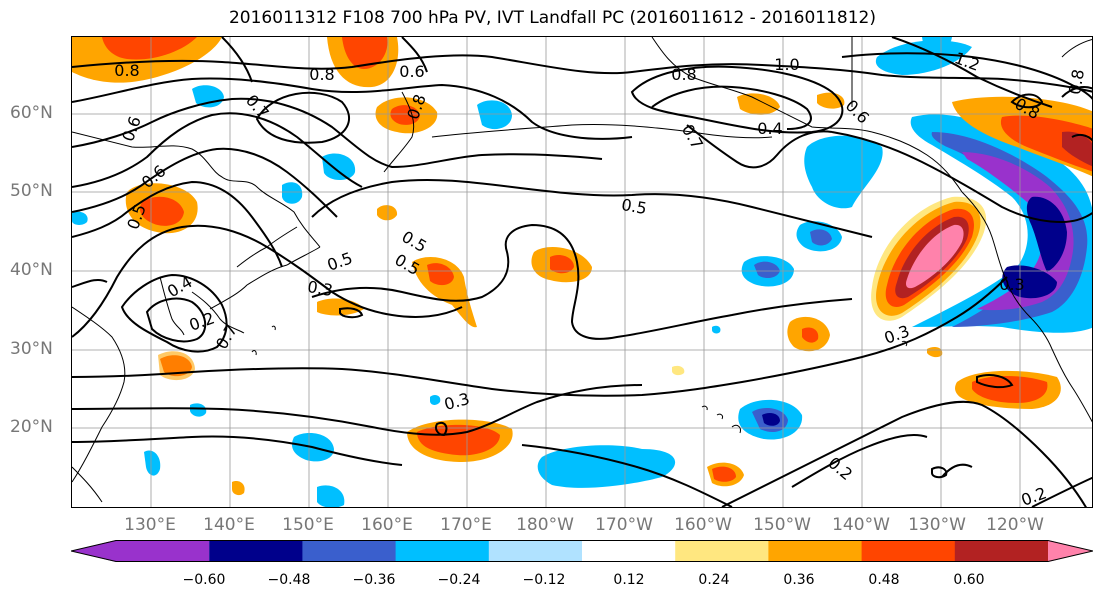  I want to click on lon-label: 120°W, so click(1015, 525).